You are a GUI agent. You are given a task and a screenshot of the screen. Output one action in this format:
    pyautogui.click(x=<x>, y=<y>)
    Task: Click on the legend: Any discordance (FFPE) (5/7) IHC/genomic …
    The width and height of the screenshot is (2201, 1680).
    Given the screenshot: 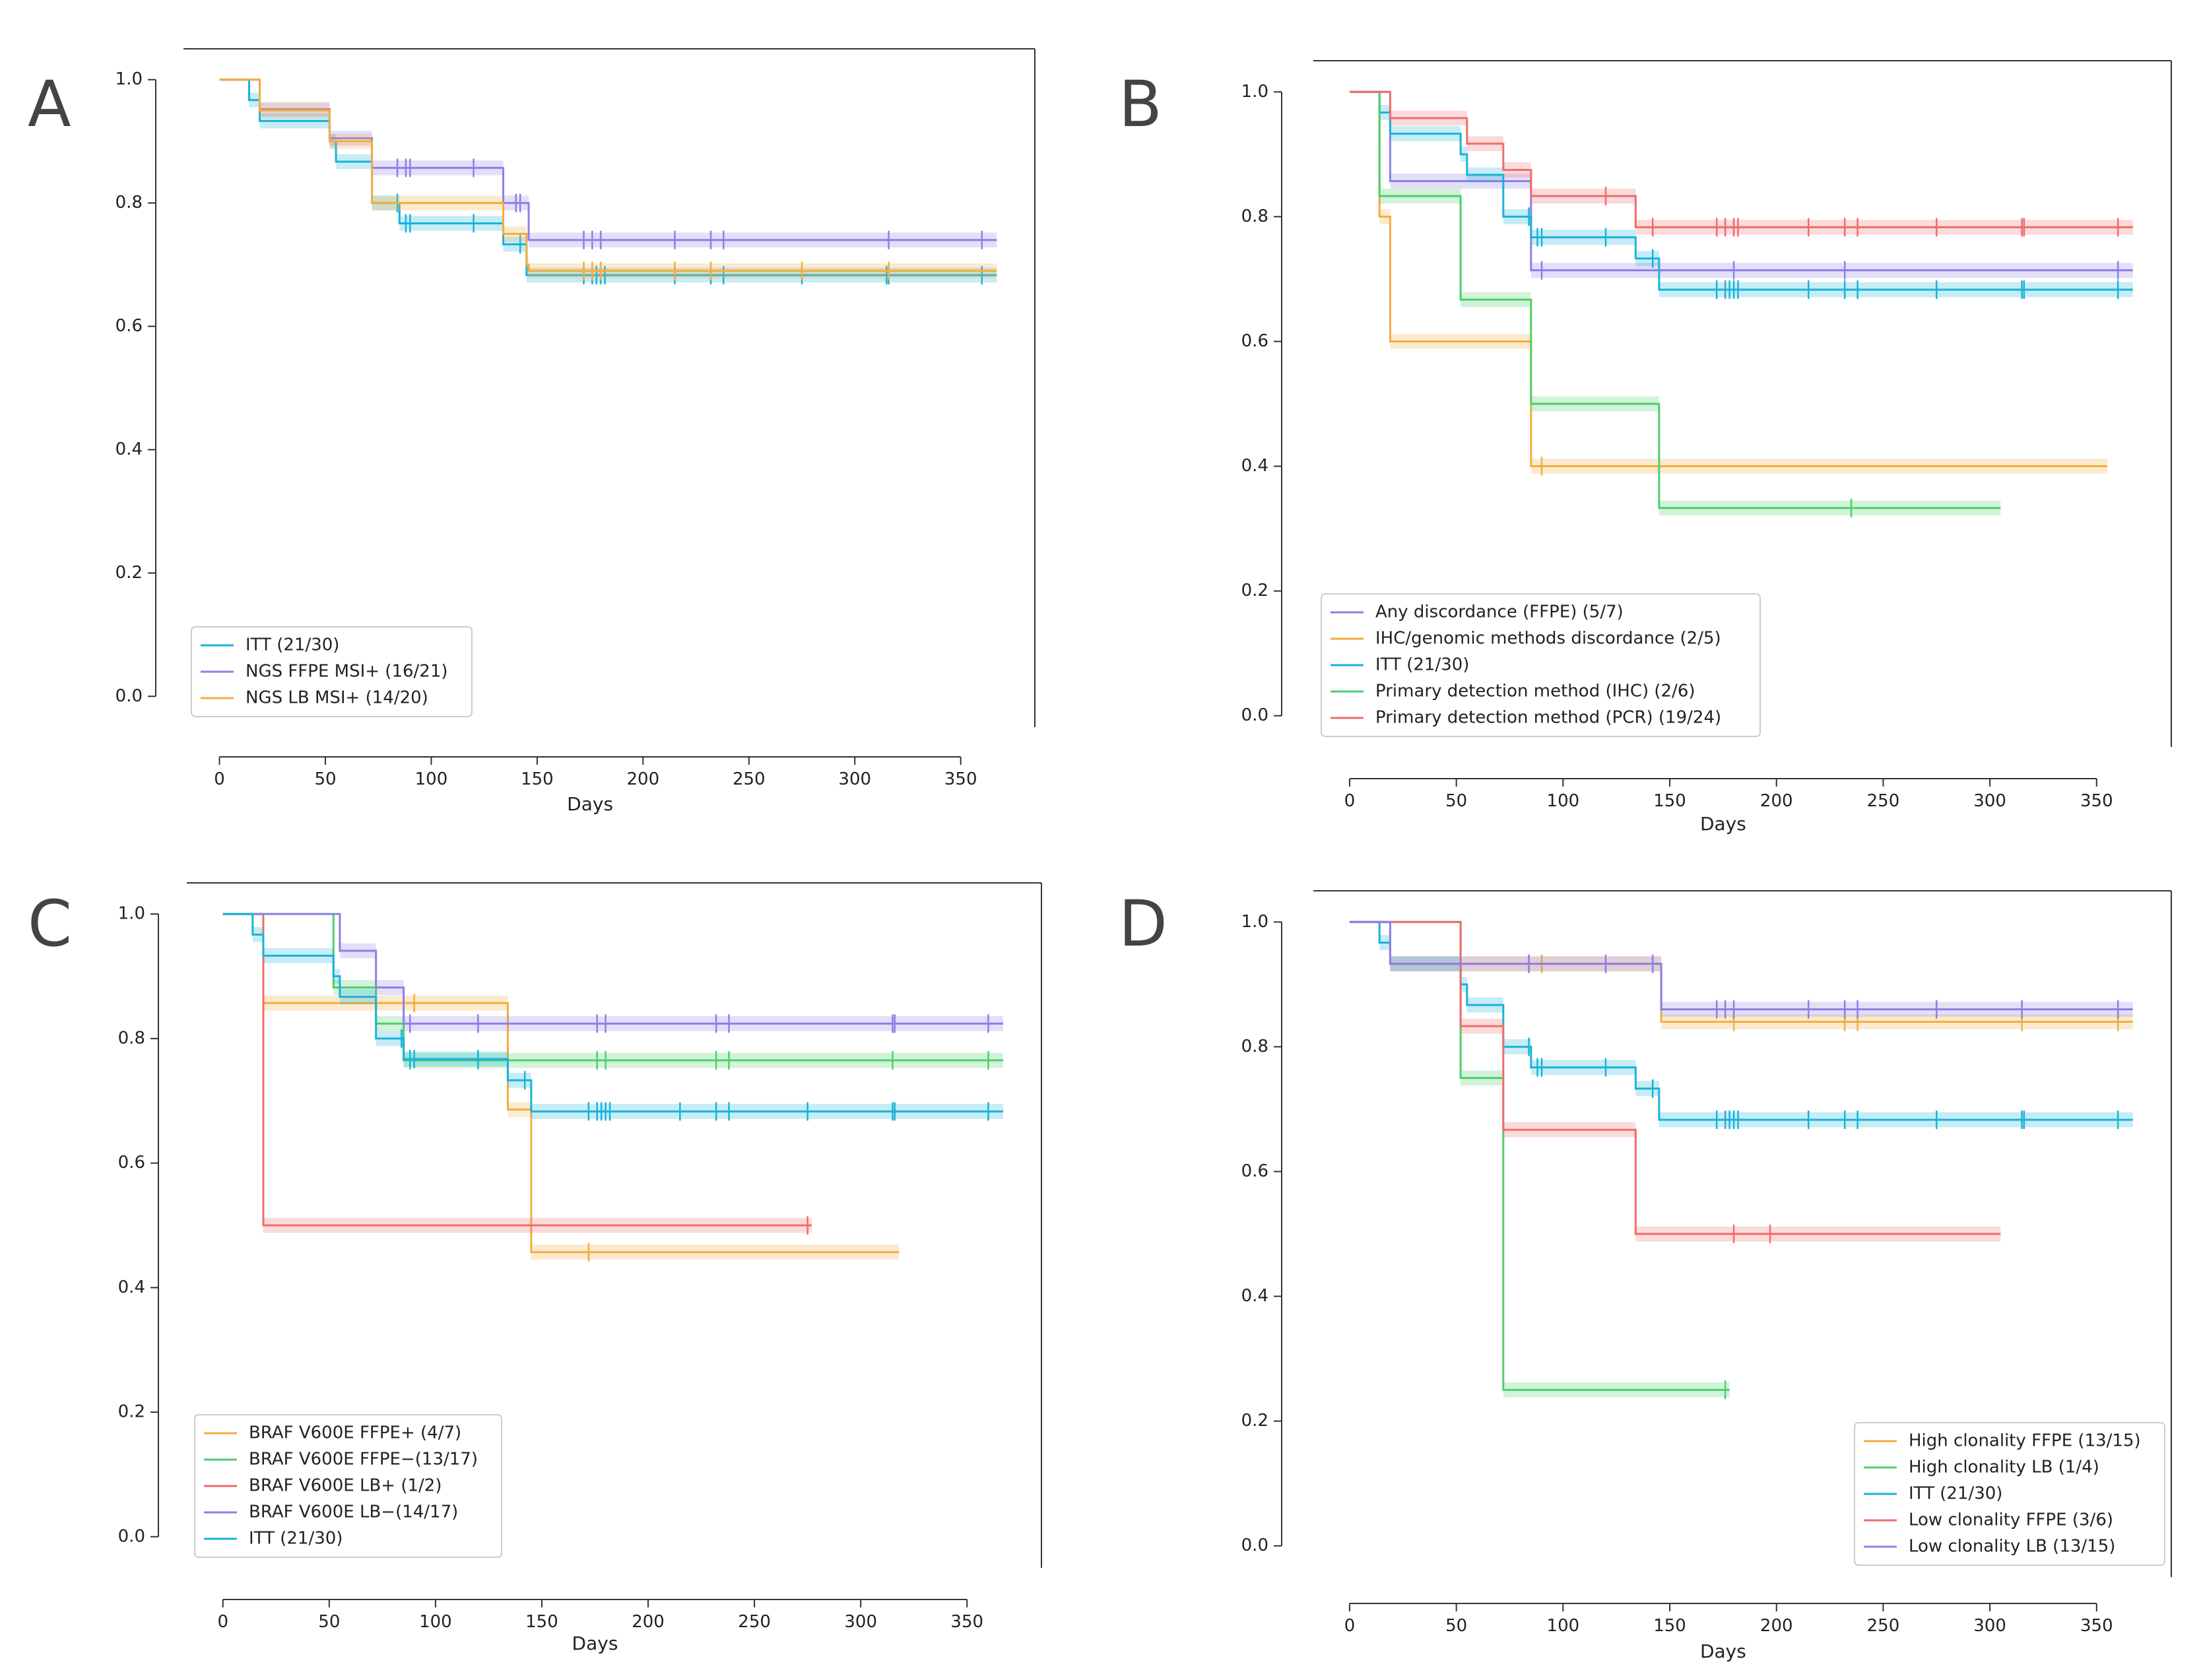 What is the action you would take?
    pyautogui.click(x=1541, y=665)
    